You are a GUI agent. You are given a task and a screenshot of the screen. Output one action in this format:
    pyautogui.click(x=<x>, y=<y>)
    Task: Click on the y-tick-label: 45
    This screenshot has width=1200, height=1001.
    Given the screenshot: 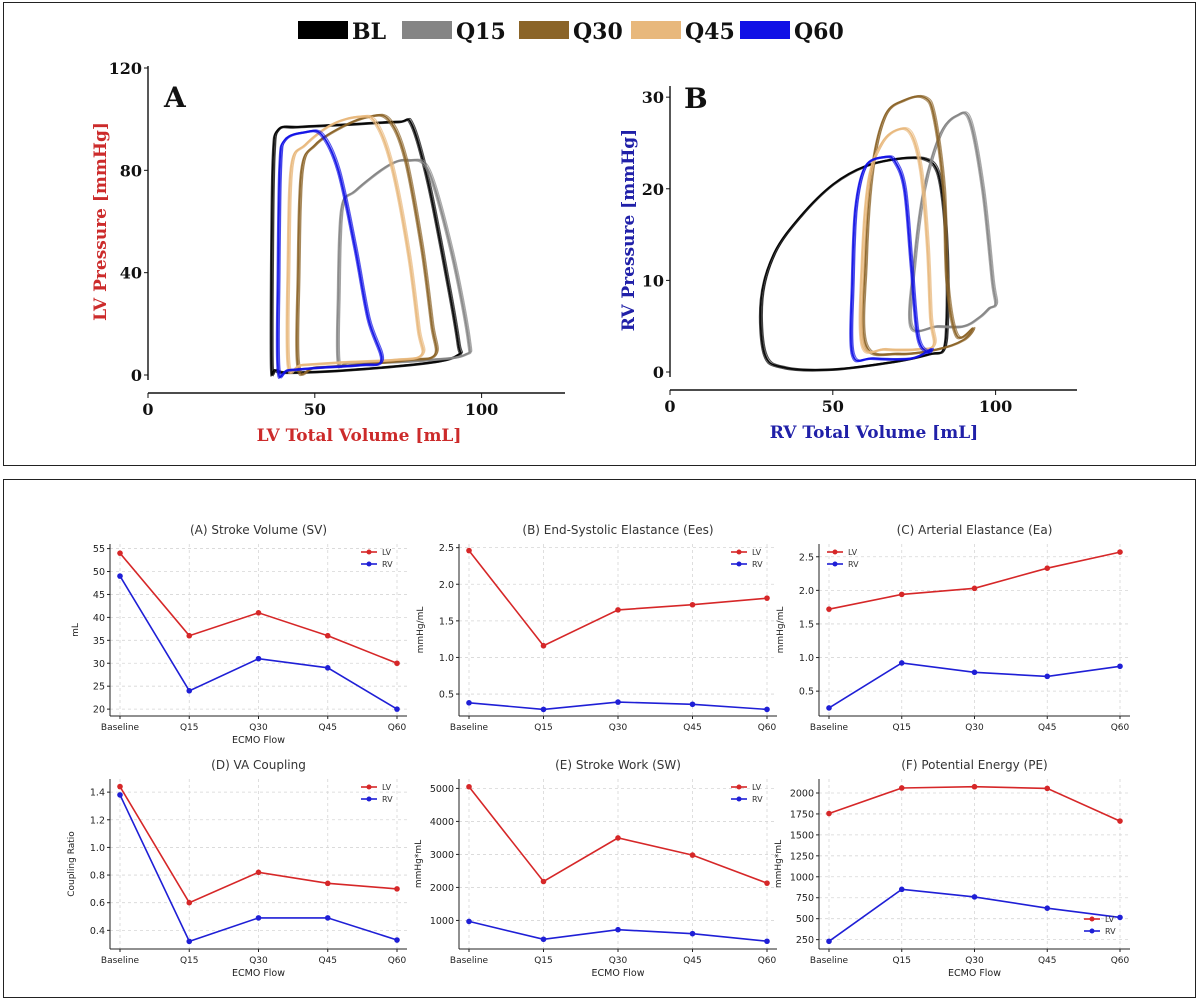 What is the action you would take?
    pyautogui.click(x=99, y=595)
    